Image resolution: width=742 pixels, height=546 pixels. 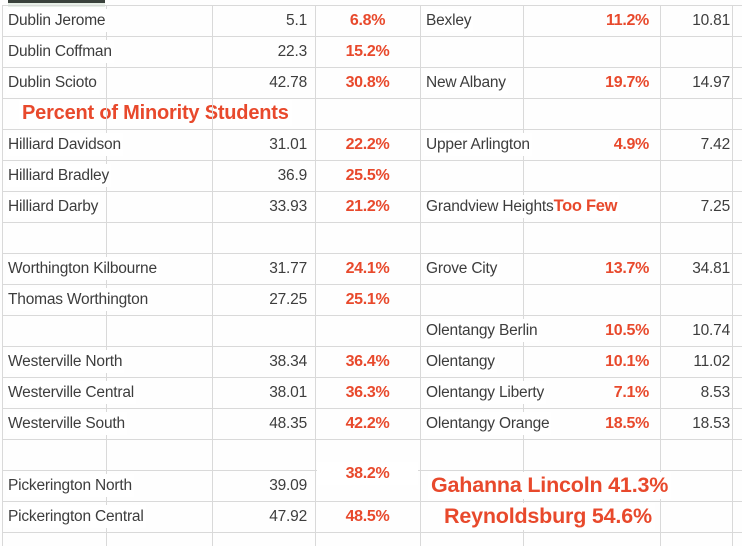 I want to click on cell-percent-value: 38.2%, so click(x=367, y=473).